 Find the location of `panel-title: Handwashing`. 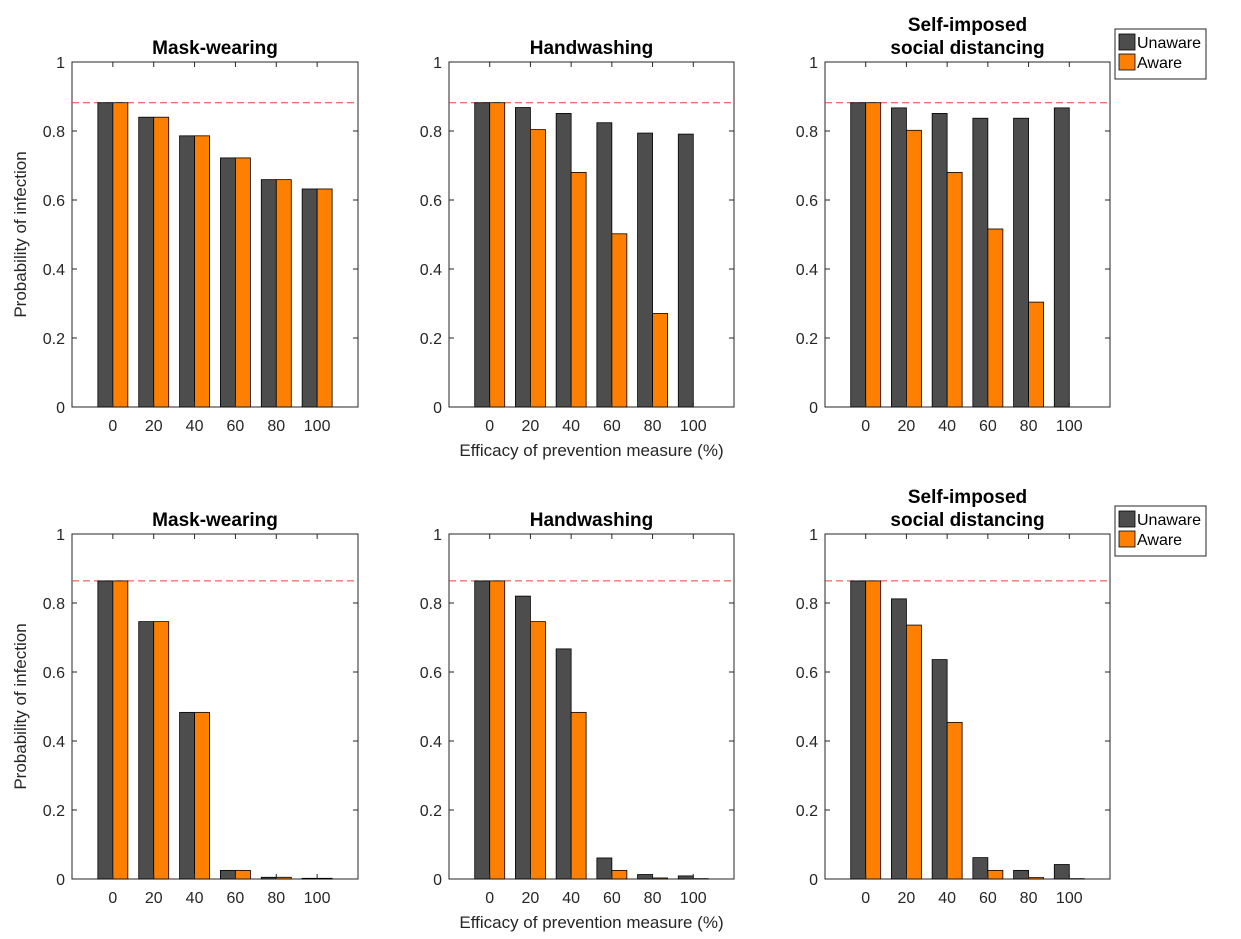

panel-title: Handwashing is located at coordinates (592, 520).